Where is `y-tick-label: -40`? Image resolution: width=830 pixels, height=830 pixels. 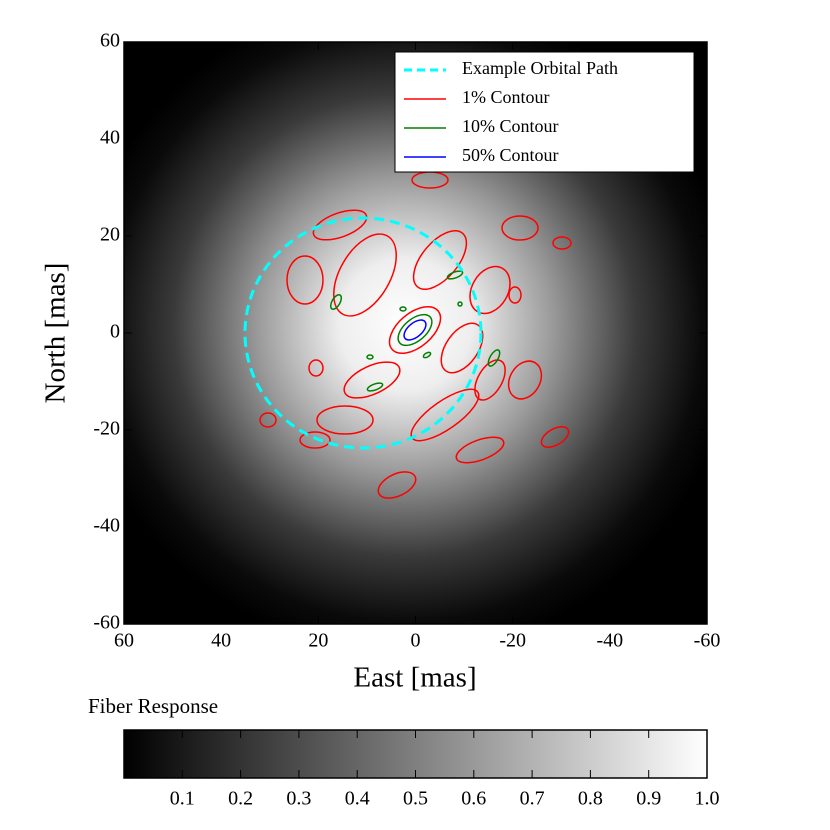 y-tick-label: -40 is located at coordinates (106, 526).